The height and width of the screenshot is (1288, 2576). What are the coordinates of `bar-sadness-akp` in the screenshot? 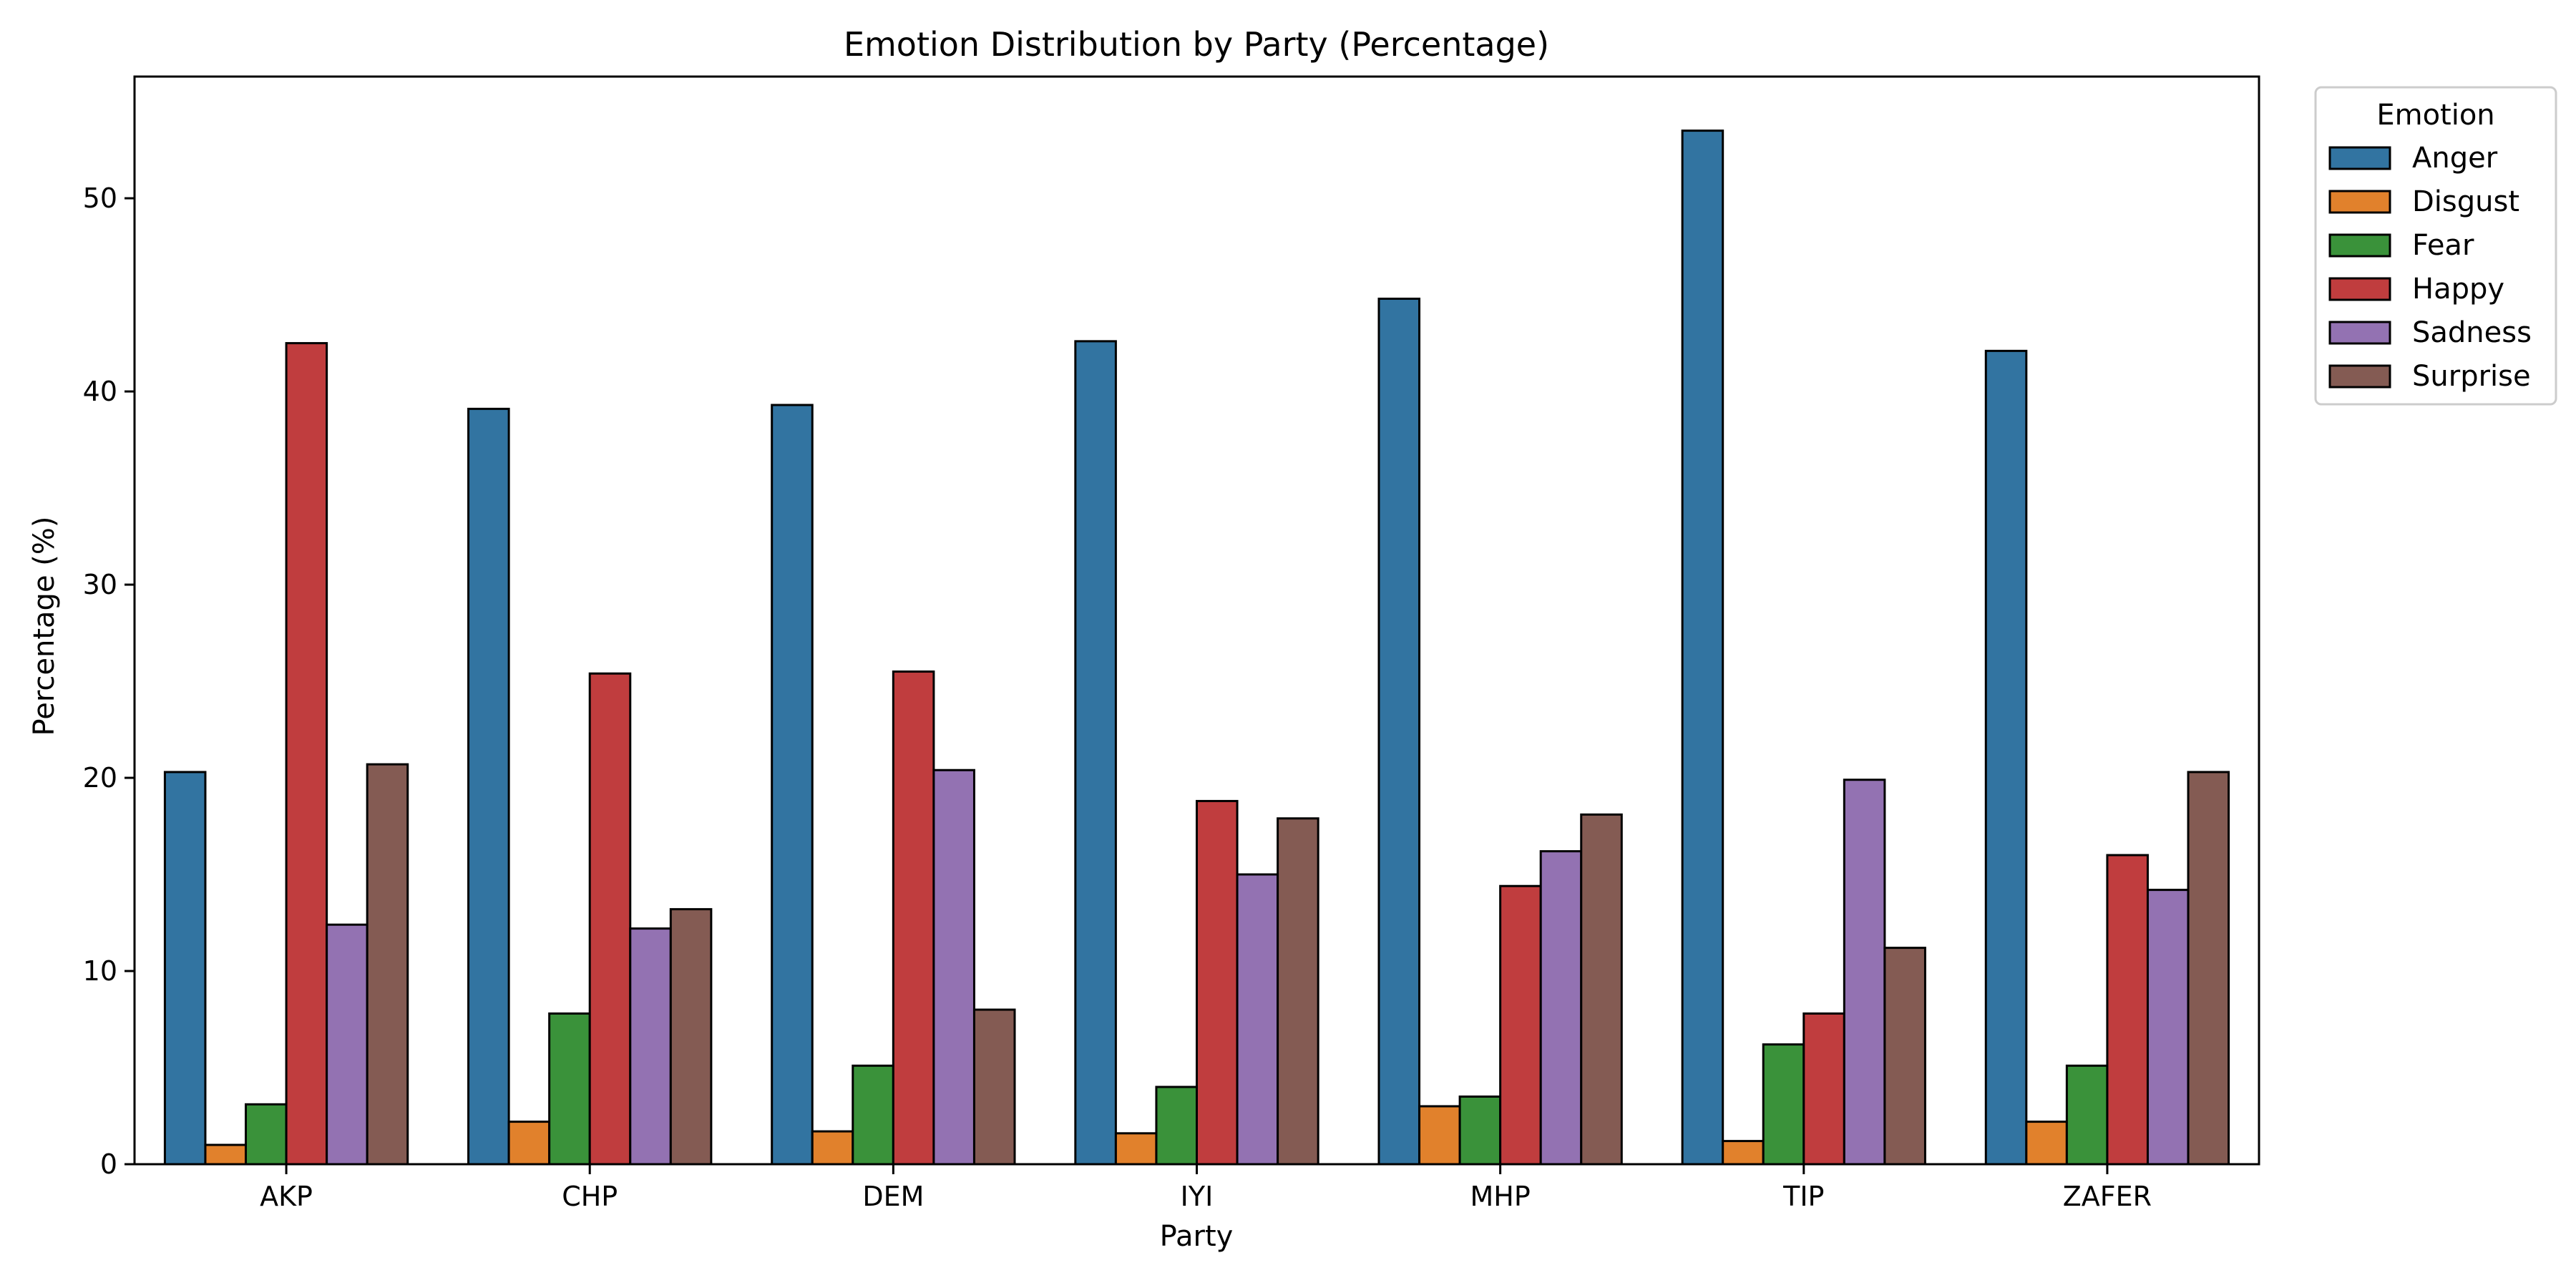 It's located at (347, 1044).